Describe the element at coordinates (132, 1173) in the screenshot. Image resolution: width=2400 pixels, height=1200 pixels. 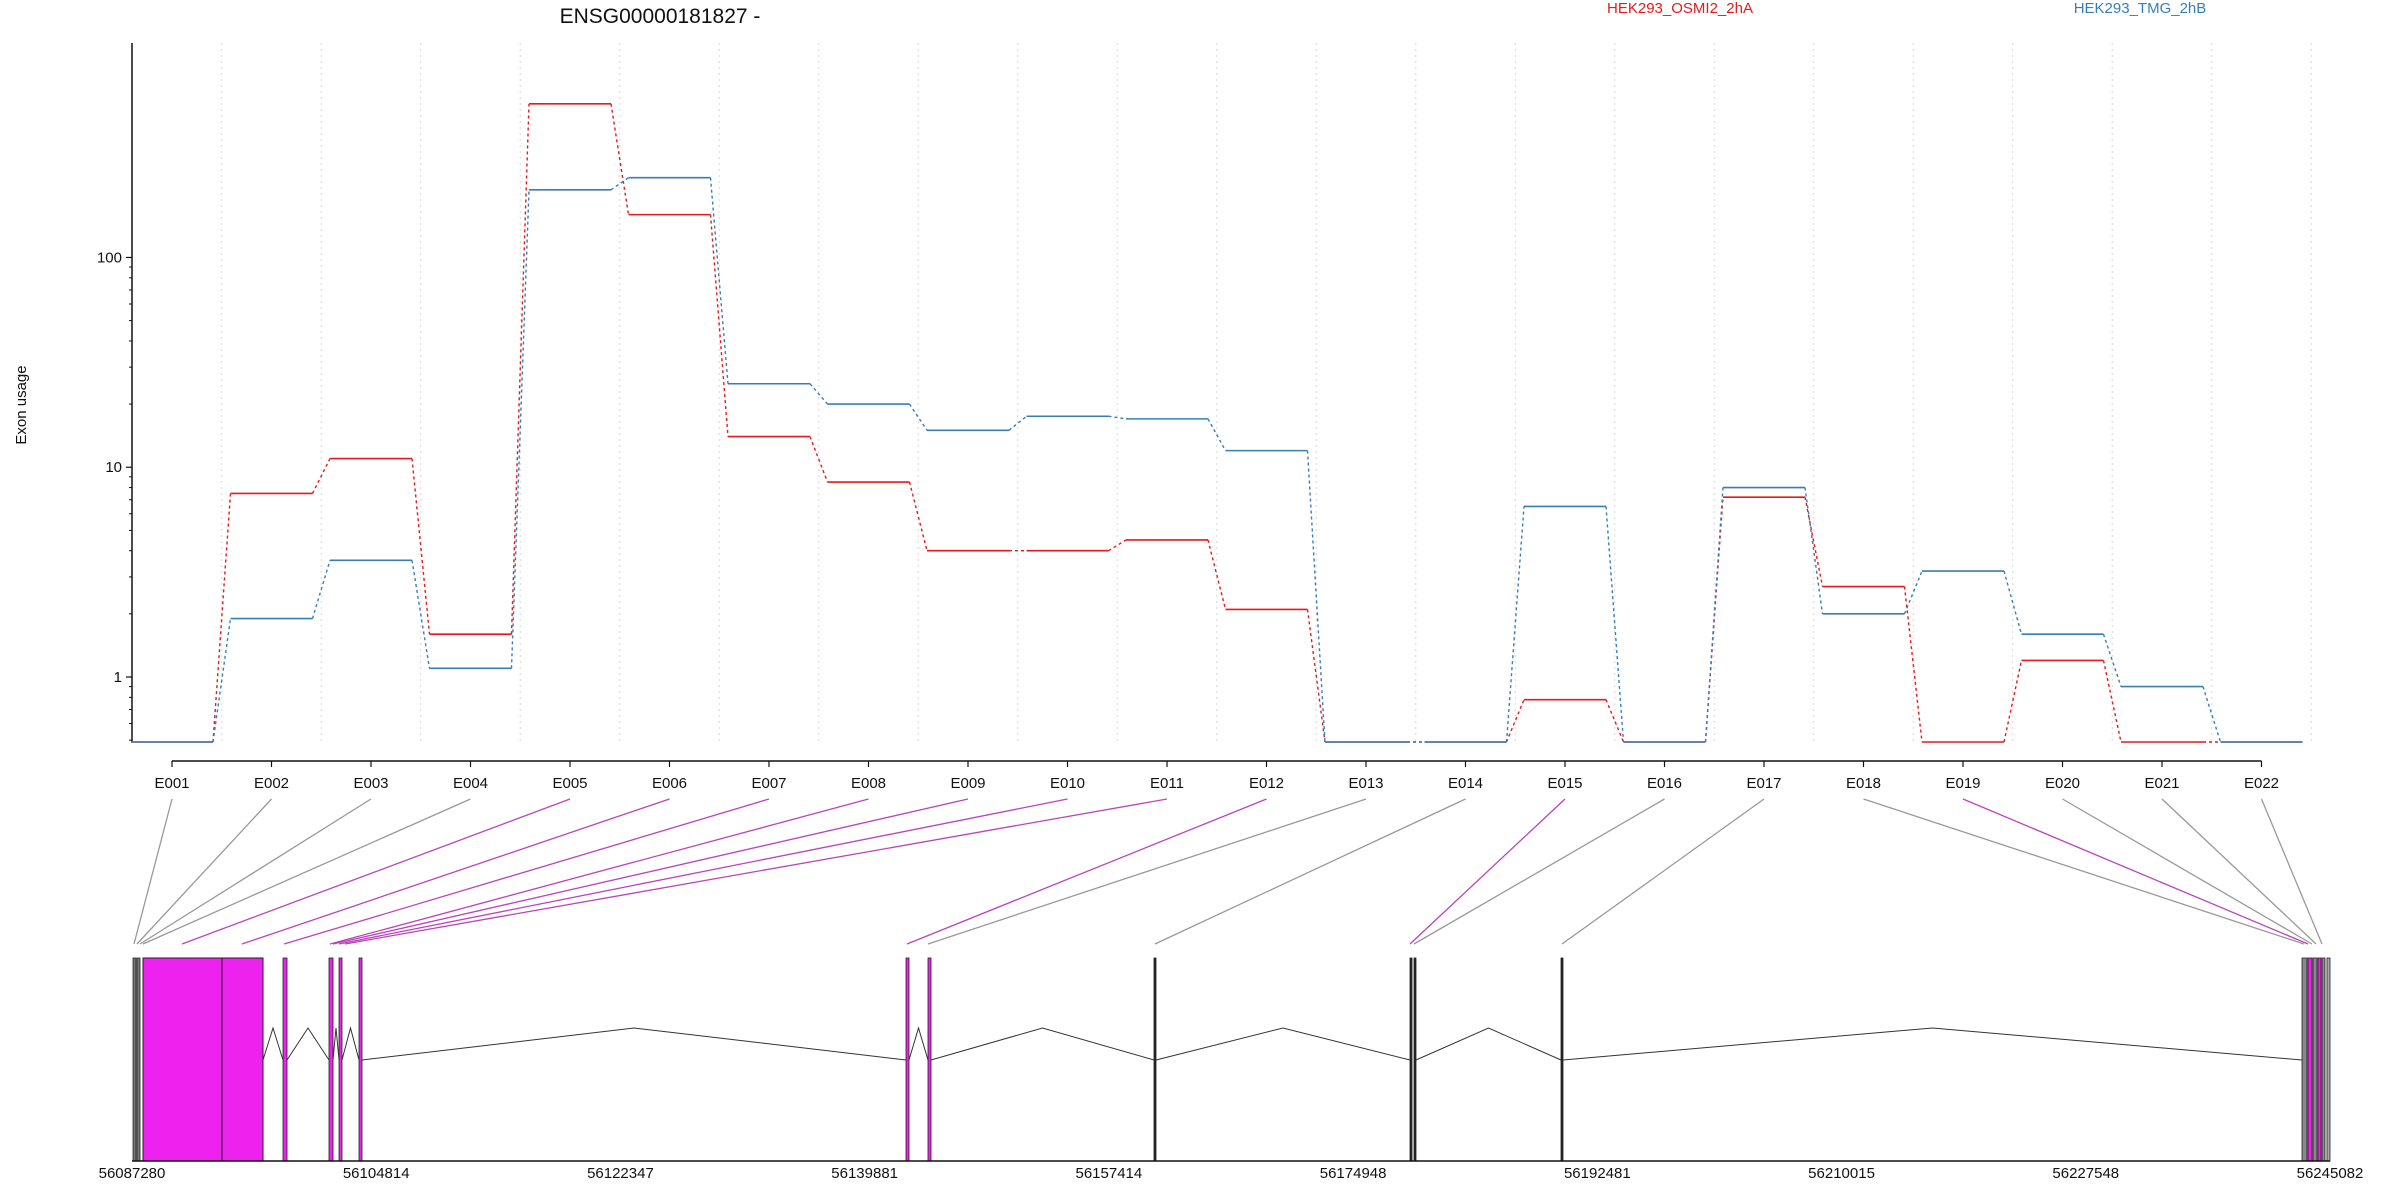
I see `coordinate-label: 56087280` at that location.